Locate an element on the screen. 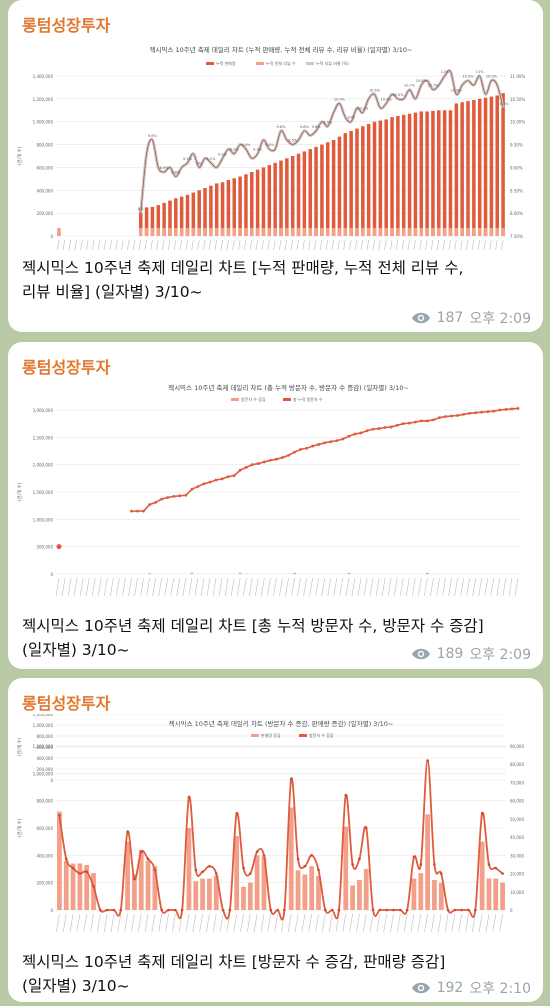 This screenshot has height=1006, width=550. data-label: 11% is located at coordinates (445, 72).